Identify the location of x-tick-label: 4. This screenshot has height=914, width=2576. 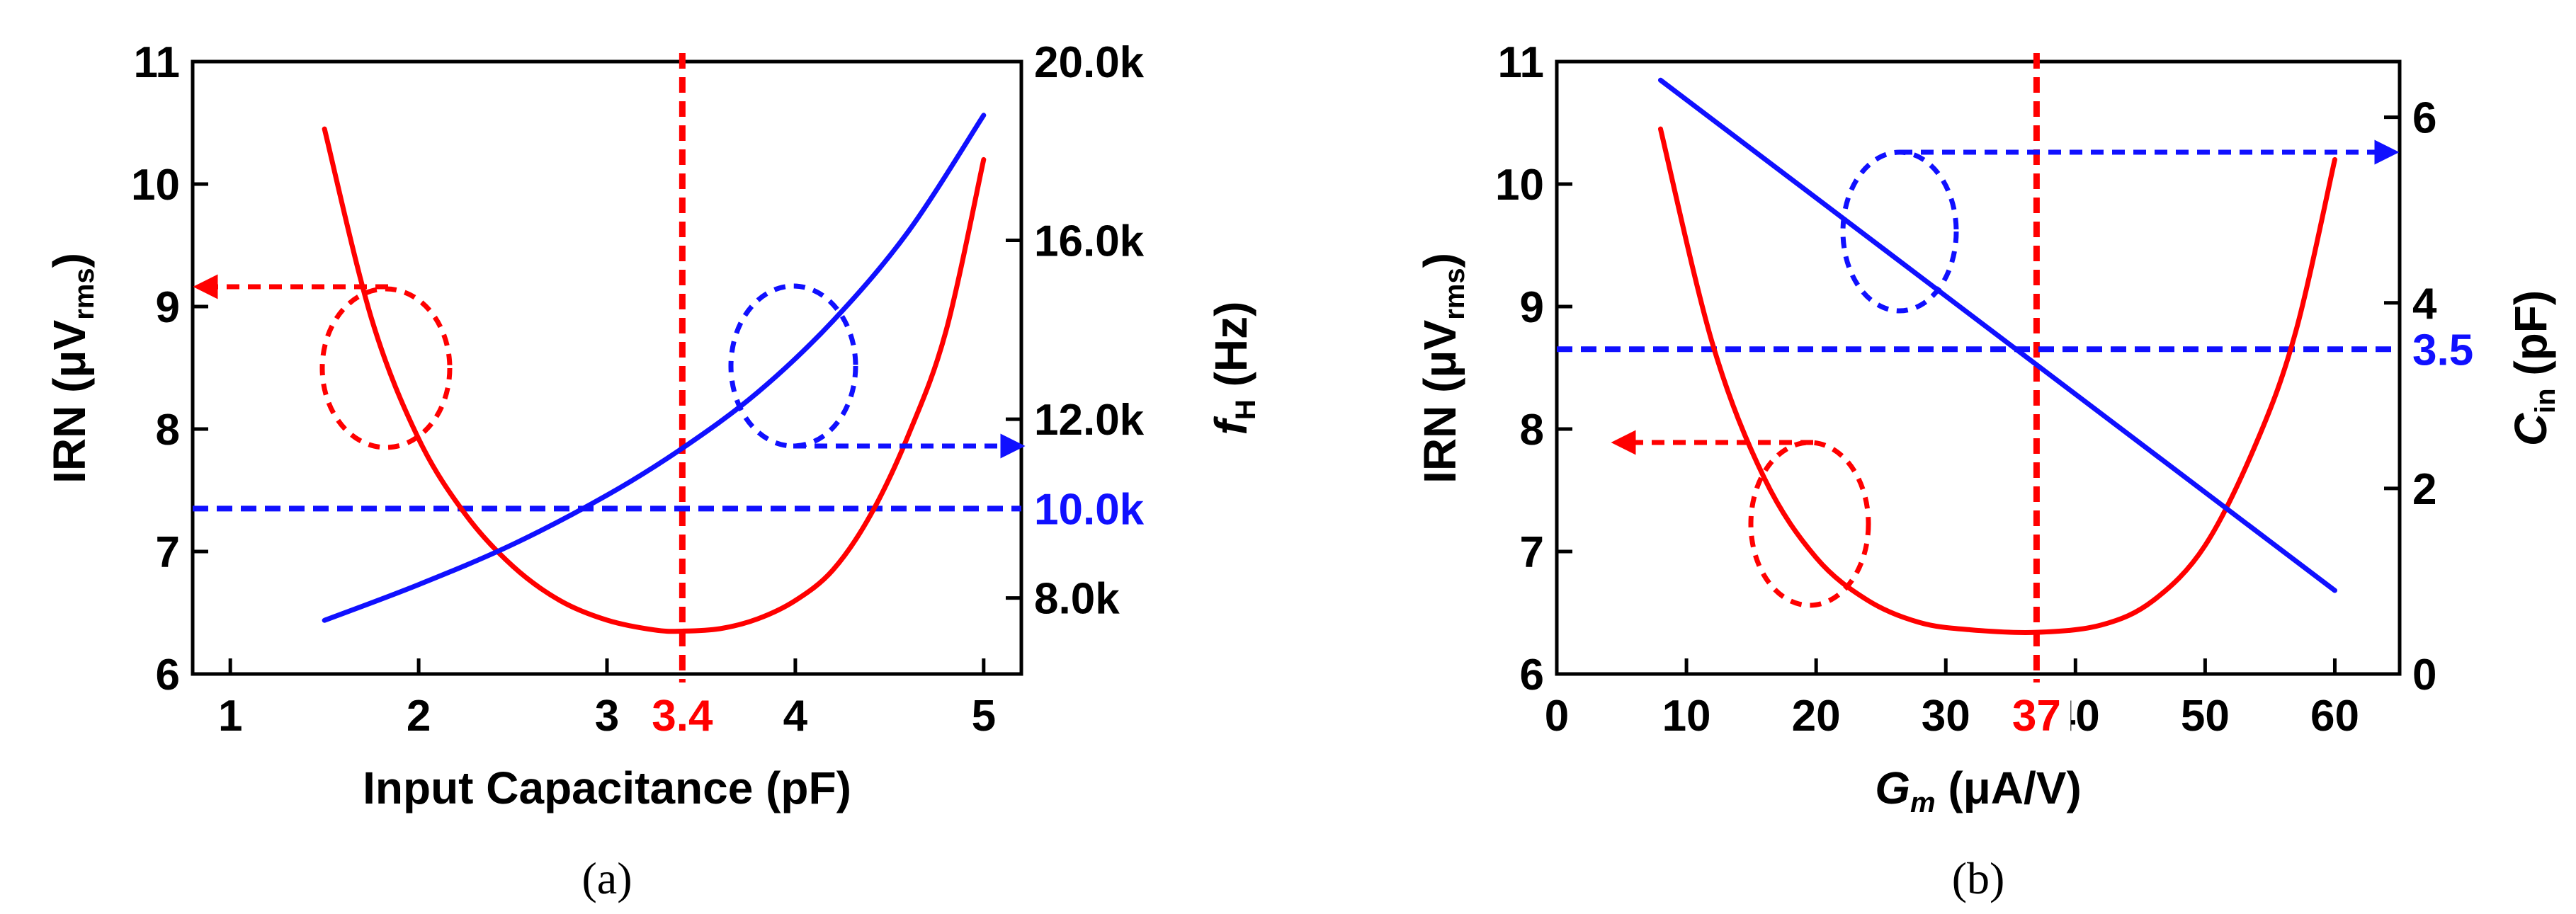
(796, 717).